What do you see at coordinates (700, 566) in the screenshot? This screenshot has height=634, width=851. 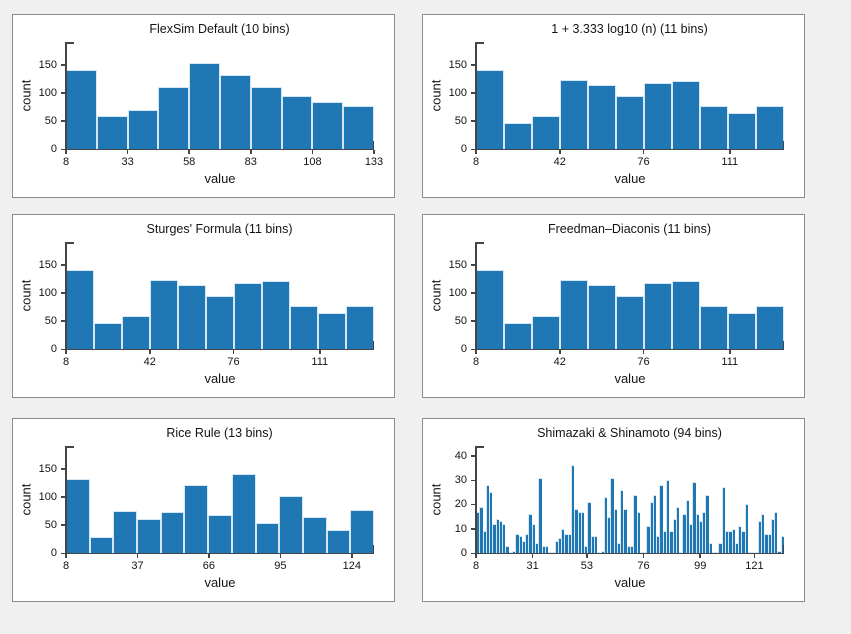 I see `x-tick-label: 99` at bounding box center [700, 566].